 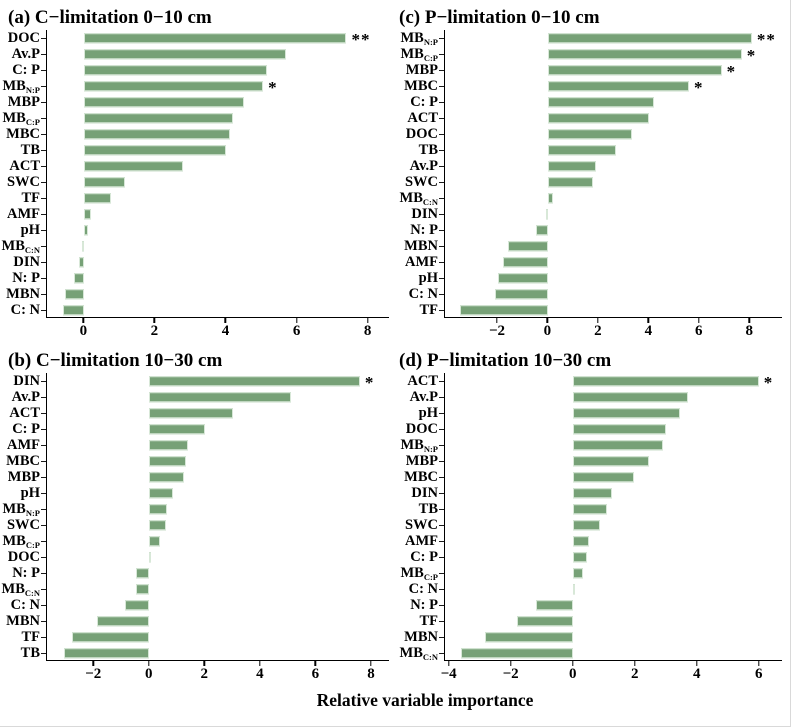 What do you see at coordinates (23, 213) in the screenshot?
I see `y-axis-label-text: AMF` at bounding box center [23, 213].